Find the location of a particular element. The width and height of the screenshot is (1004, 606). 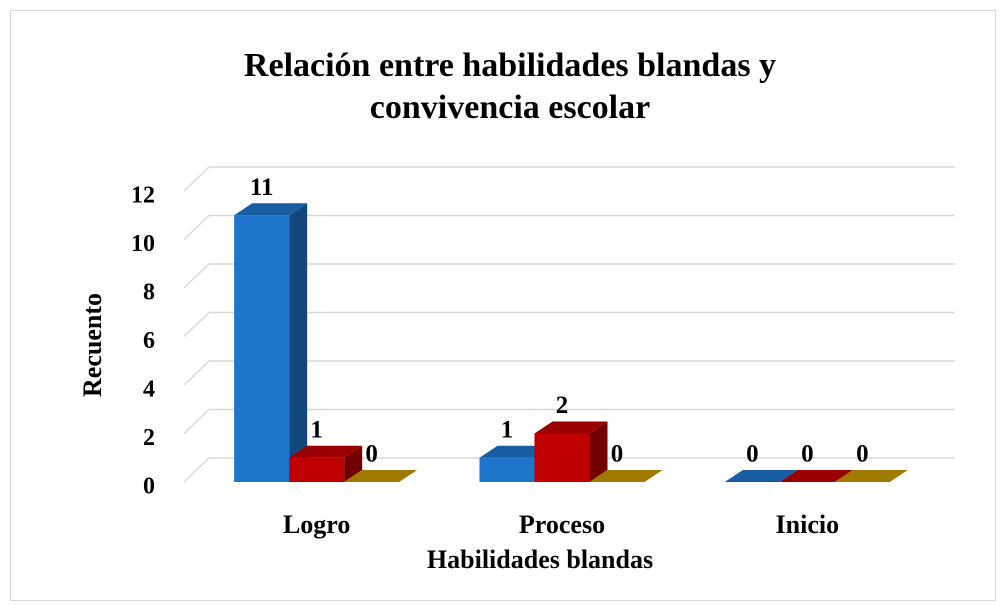

y-tick-label: 4 is located at coordinates (149, 390).